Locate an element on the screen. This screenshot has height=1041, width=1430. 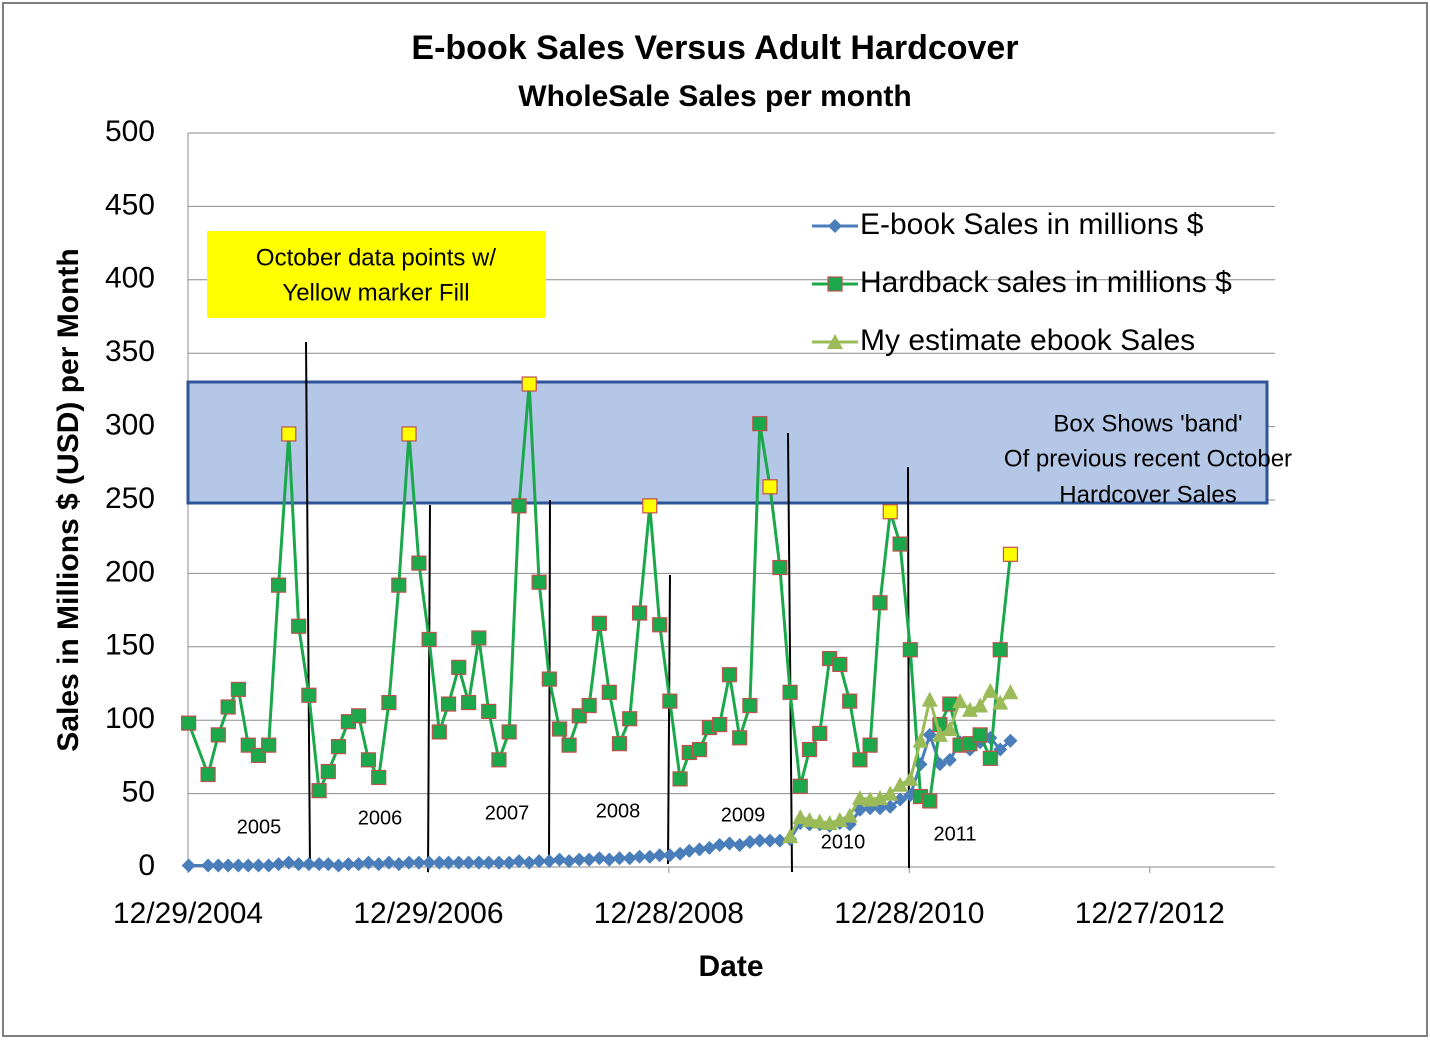
band-box is located at coordinates (727, 442).